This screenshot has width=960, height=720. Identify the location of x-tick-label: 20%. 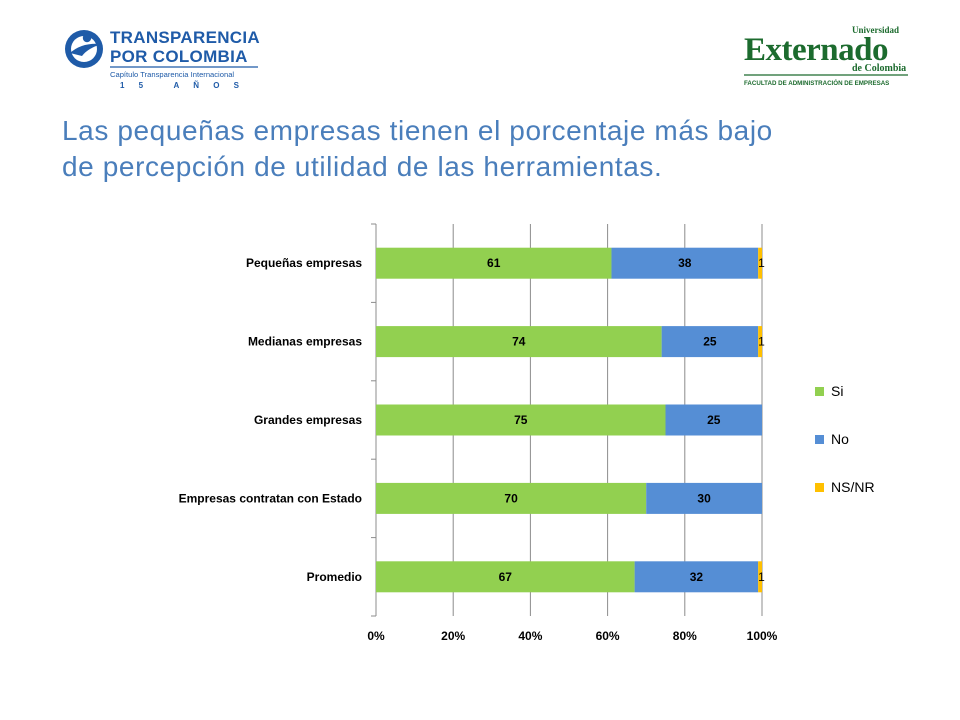
(453, 636).